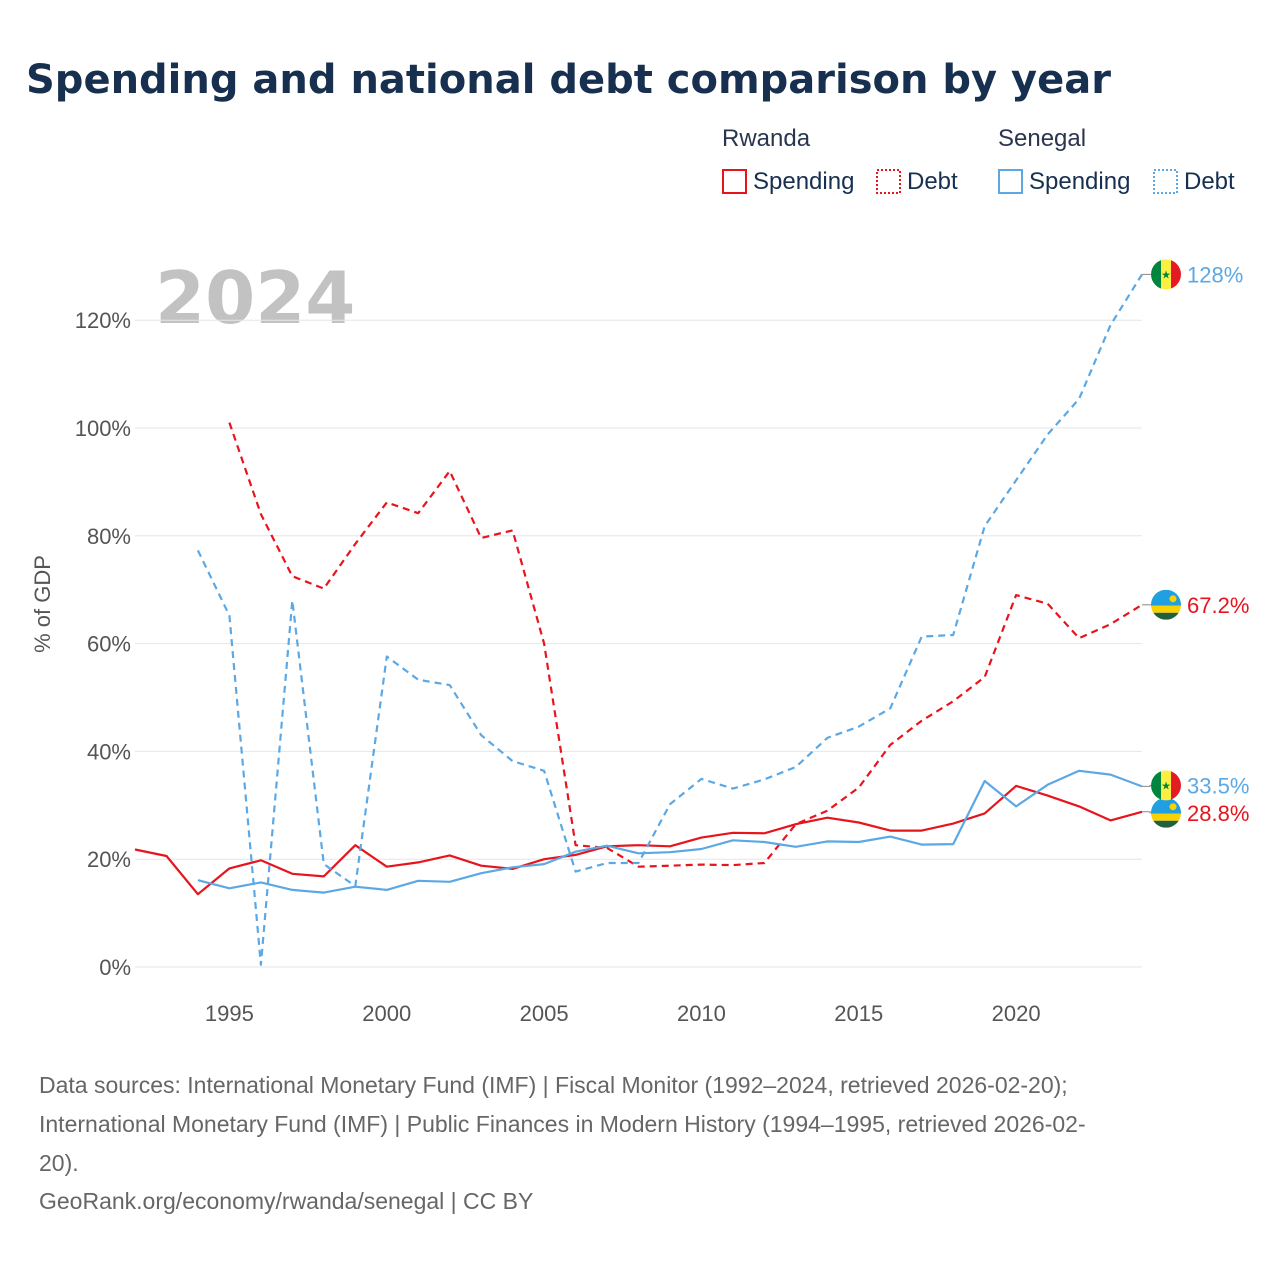 This screenshot has height=1280, width=1280. Describe the element at coordinates (623, 1013) in the screenshot. I see `x-axis-ticks: 1995 2000 2005 2010 2015 2020` at that location.